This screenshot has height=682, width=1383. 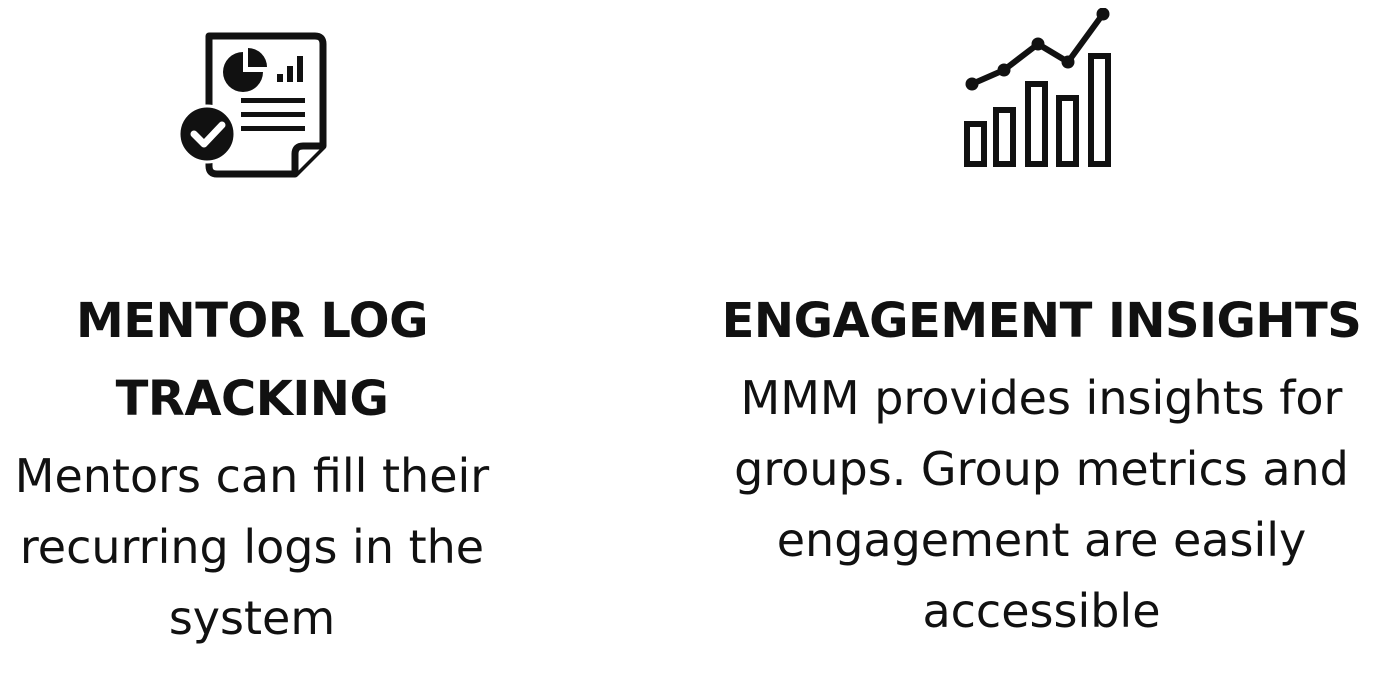 I want to click on growth-chart-icon, so click(x=1037, y=87).